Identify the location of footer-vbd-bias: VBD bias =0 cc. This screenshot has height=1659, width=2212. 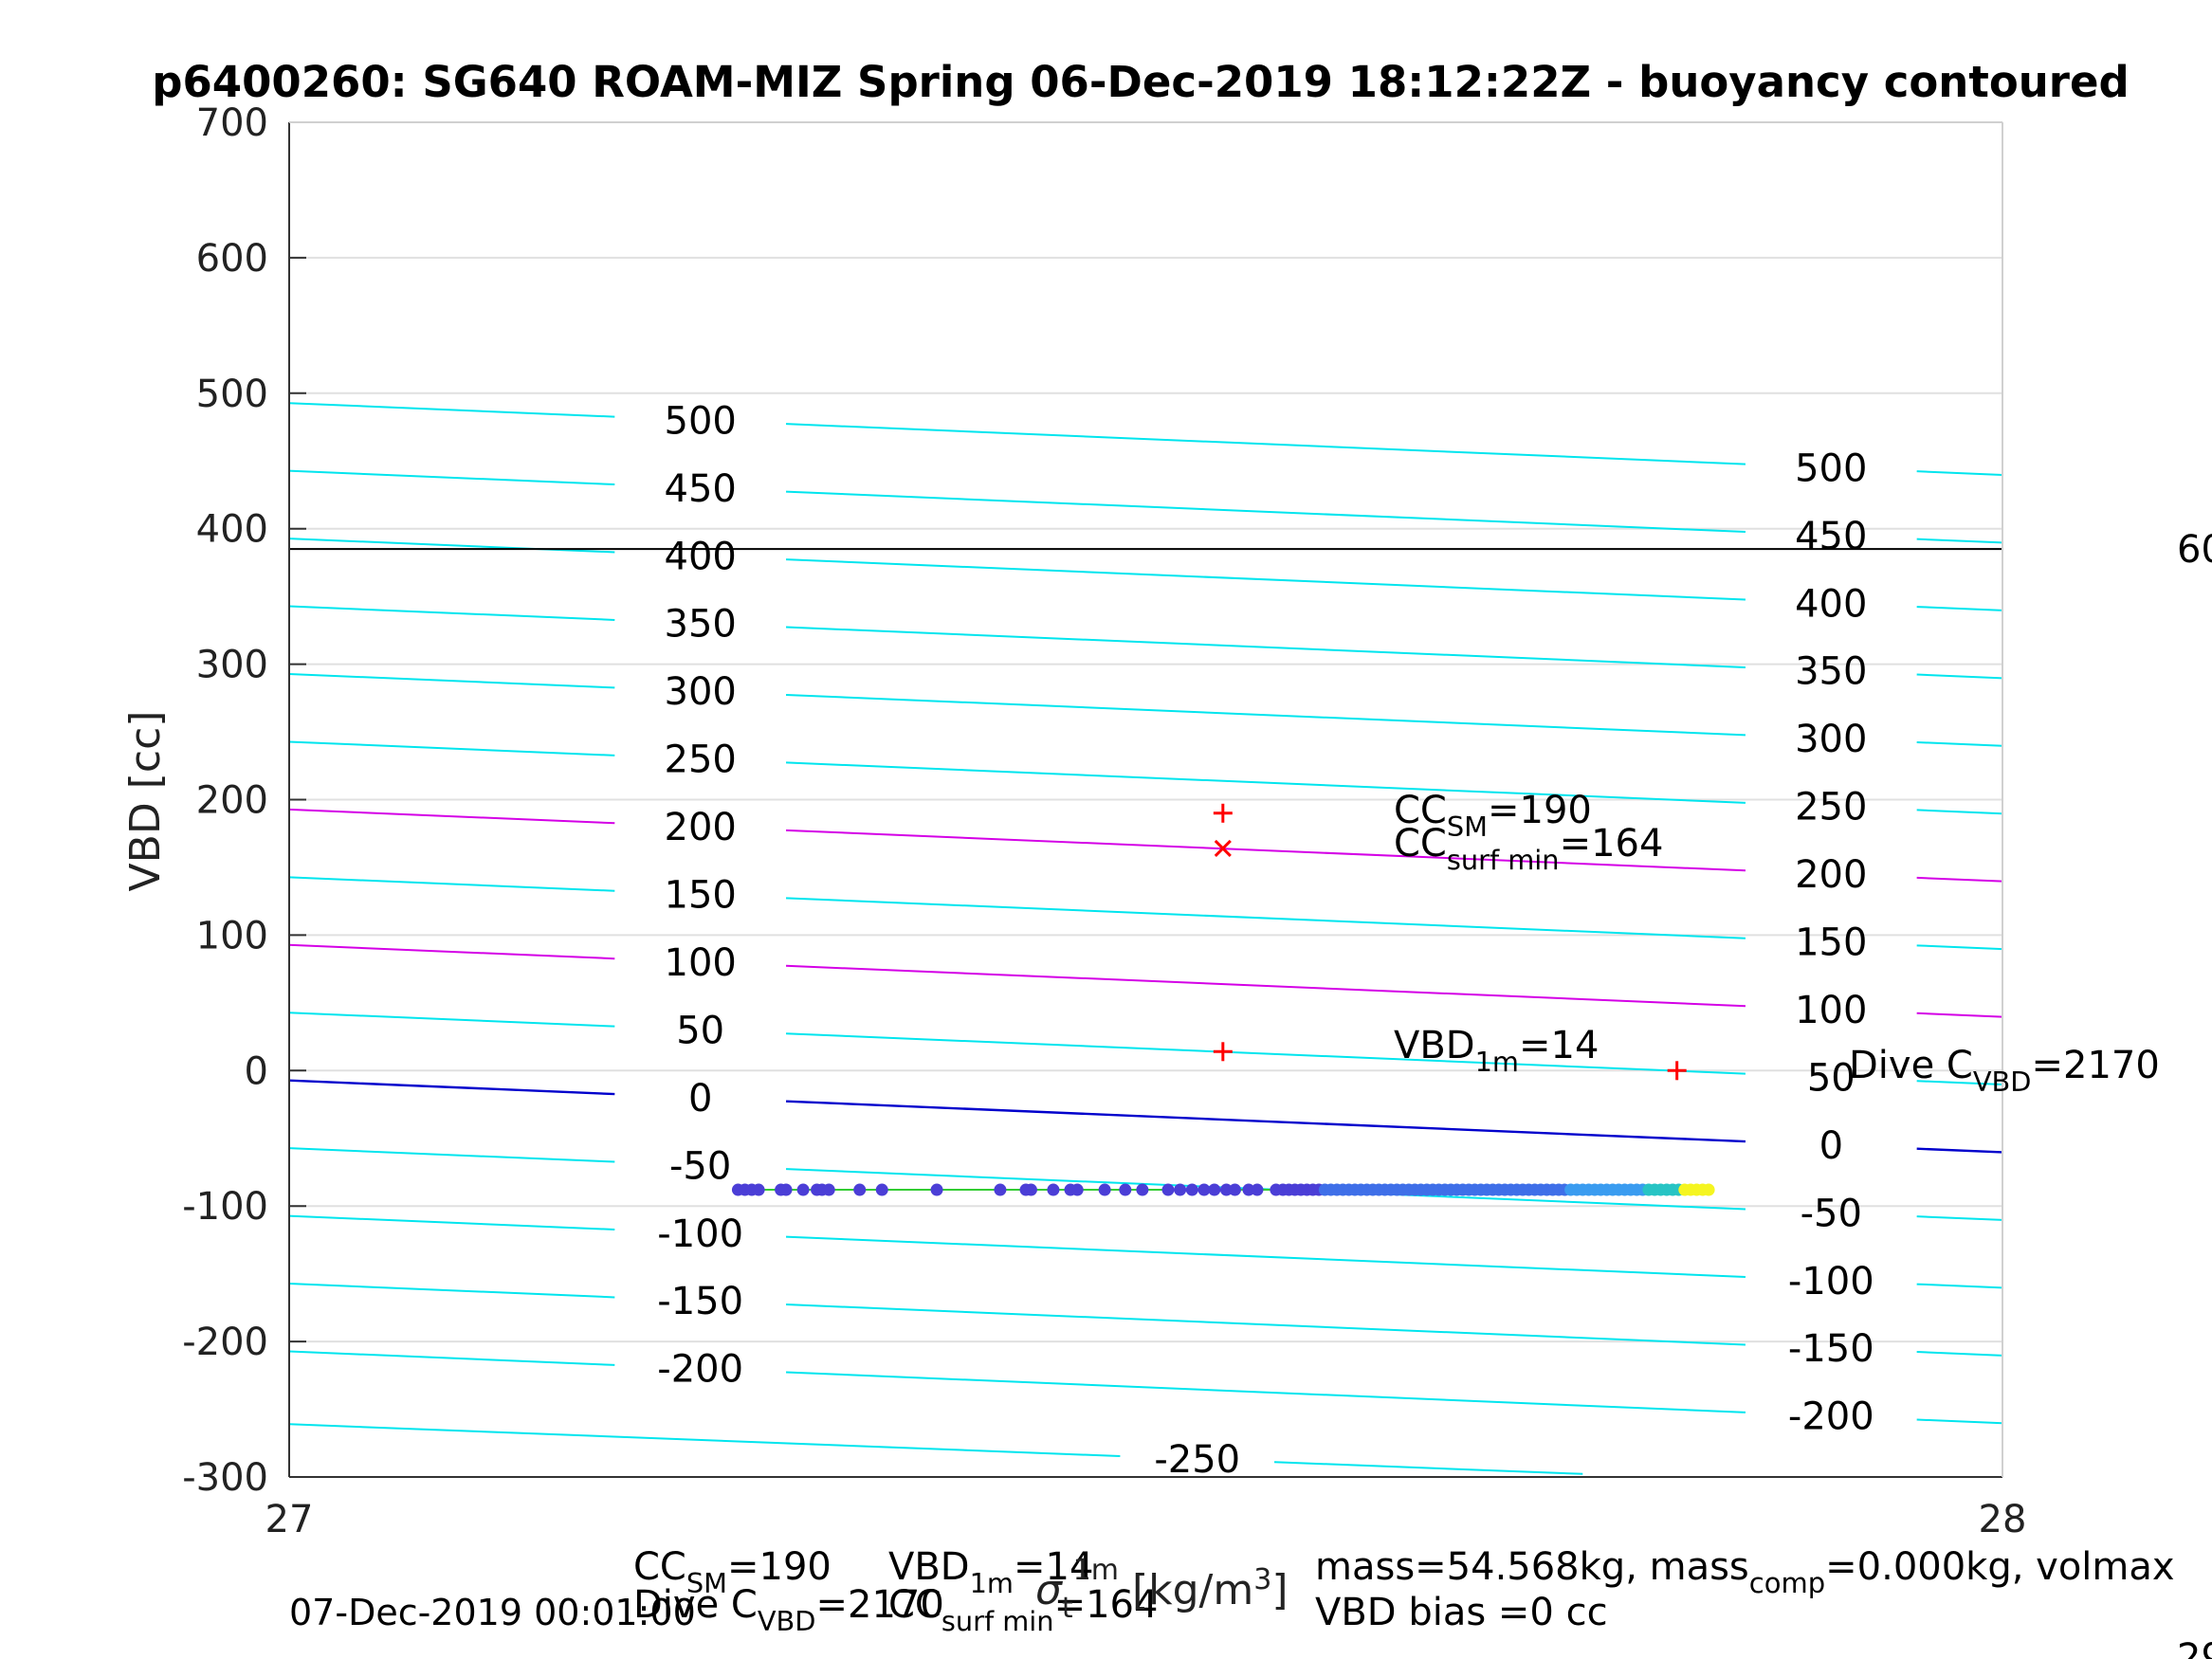
(1461, 1612).